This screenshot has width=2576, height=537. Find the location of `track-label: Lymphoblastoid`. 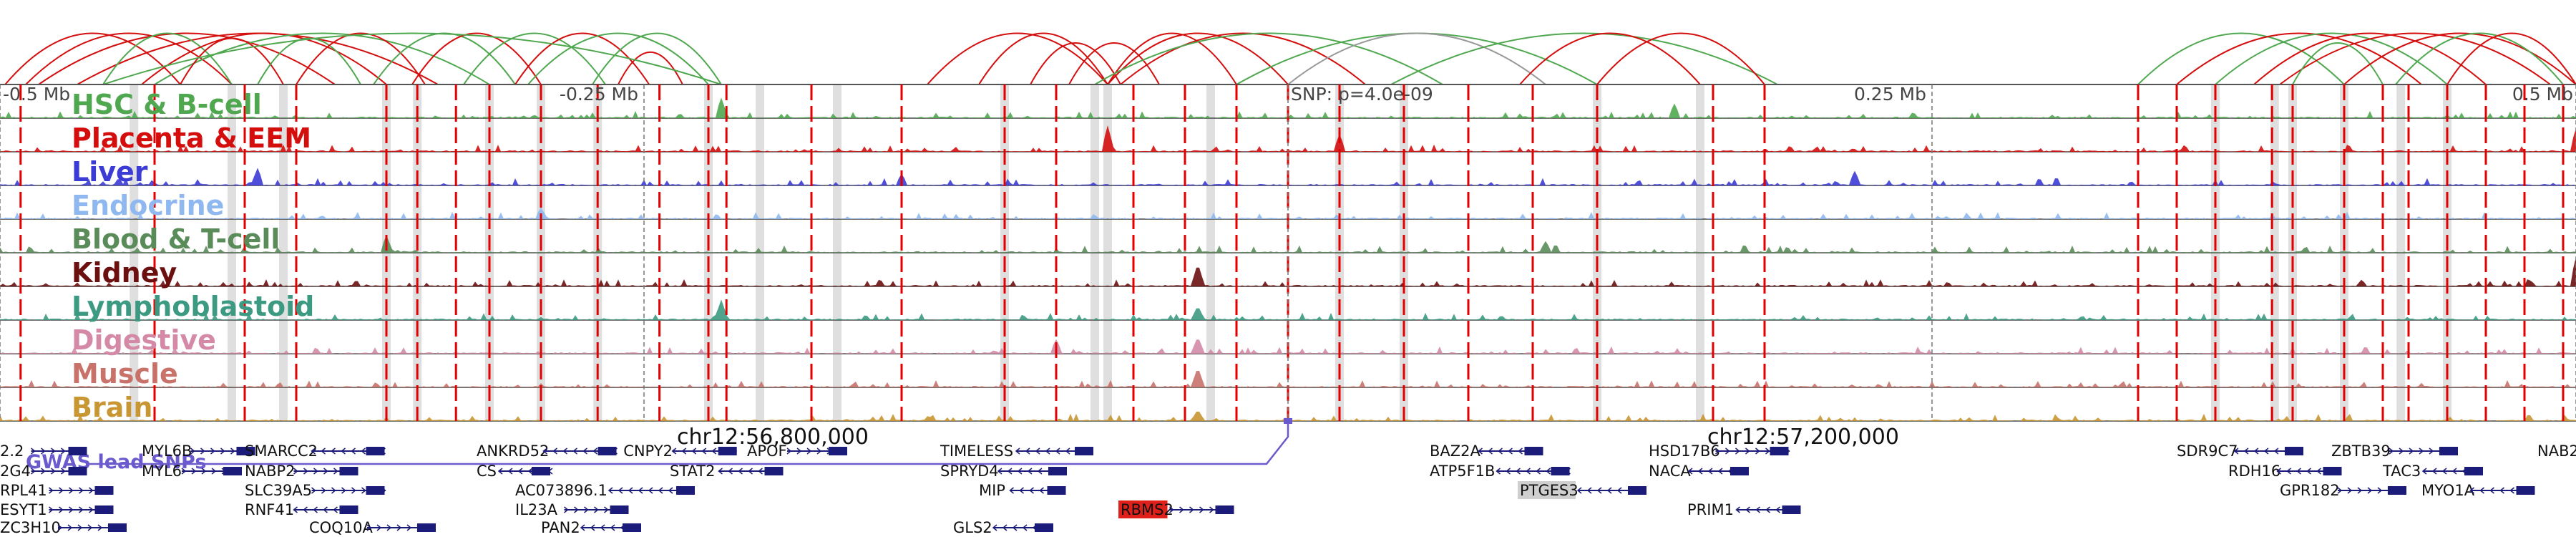

track-label: Lymphoblastoid is located at coordinates (193, 306).